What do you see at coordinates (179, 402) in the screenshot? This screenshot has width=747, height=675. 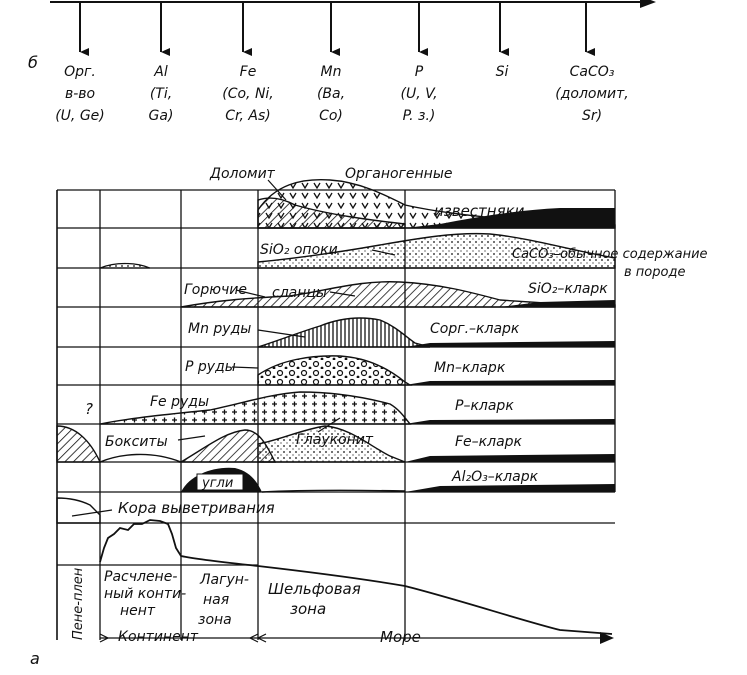 I see `label-fe-ores: Fe руды` at bounding box center [179, 402].